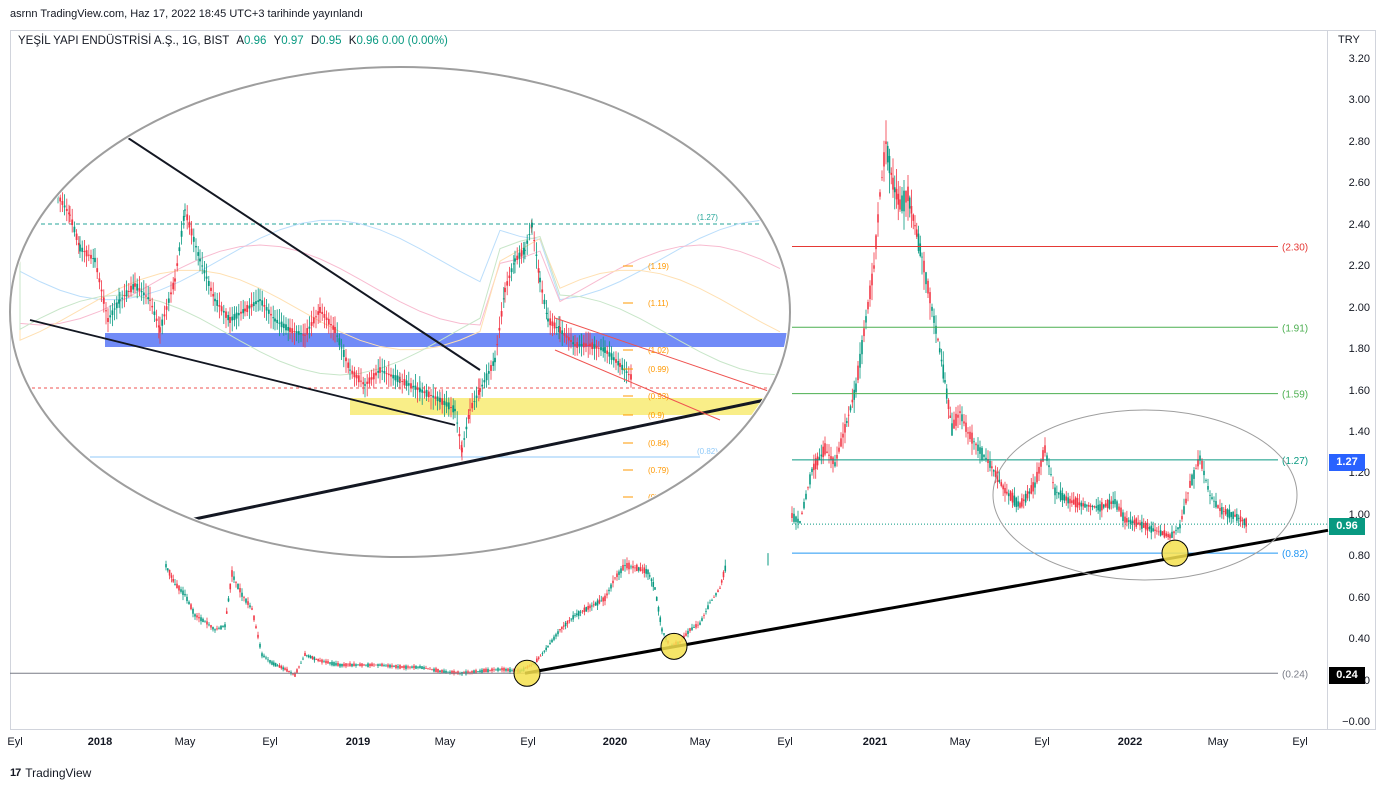 The height and width of the screenshot is (791, 1386). Describe the element at coordinates (658, 266) in the screenshot. I see `inset-fib-label: (1.19)` at that location.